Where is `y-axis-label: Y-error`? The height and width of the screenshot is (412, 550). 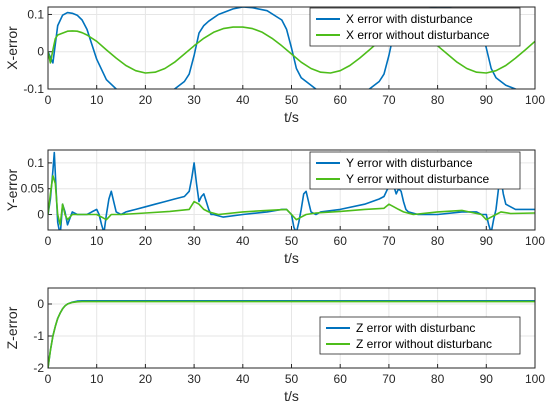 y-axis-label: Y-error is located at coordinates (12, 190).